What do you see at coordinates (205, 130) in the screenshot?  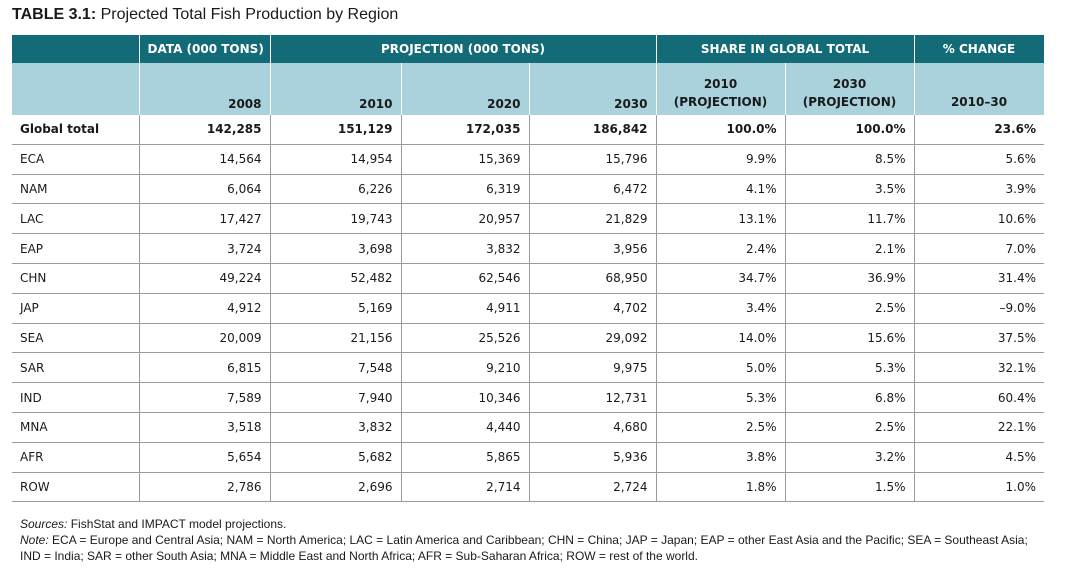 I see `value-2008-cell: 142,285` at bounding box center [205, 130].